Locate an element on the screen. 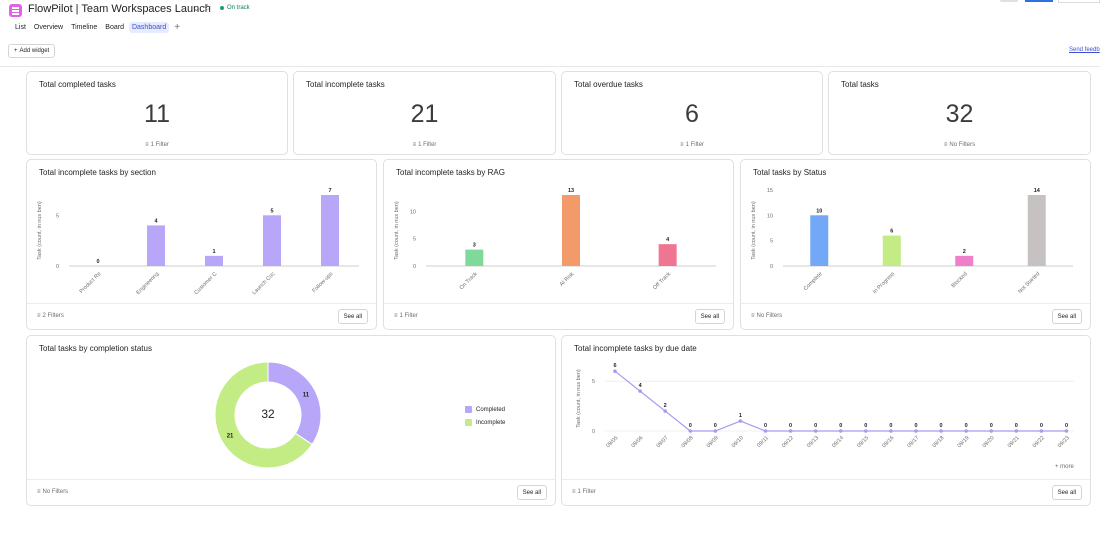 The image size is (1100, 543). toolbar-avatar-stub is located at coordinates (1009, 1).